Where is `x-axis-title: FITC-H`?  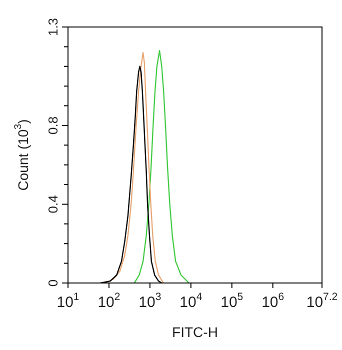 x-axis-title: FITC-H is located at coordinates (195, 332).